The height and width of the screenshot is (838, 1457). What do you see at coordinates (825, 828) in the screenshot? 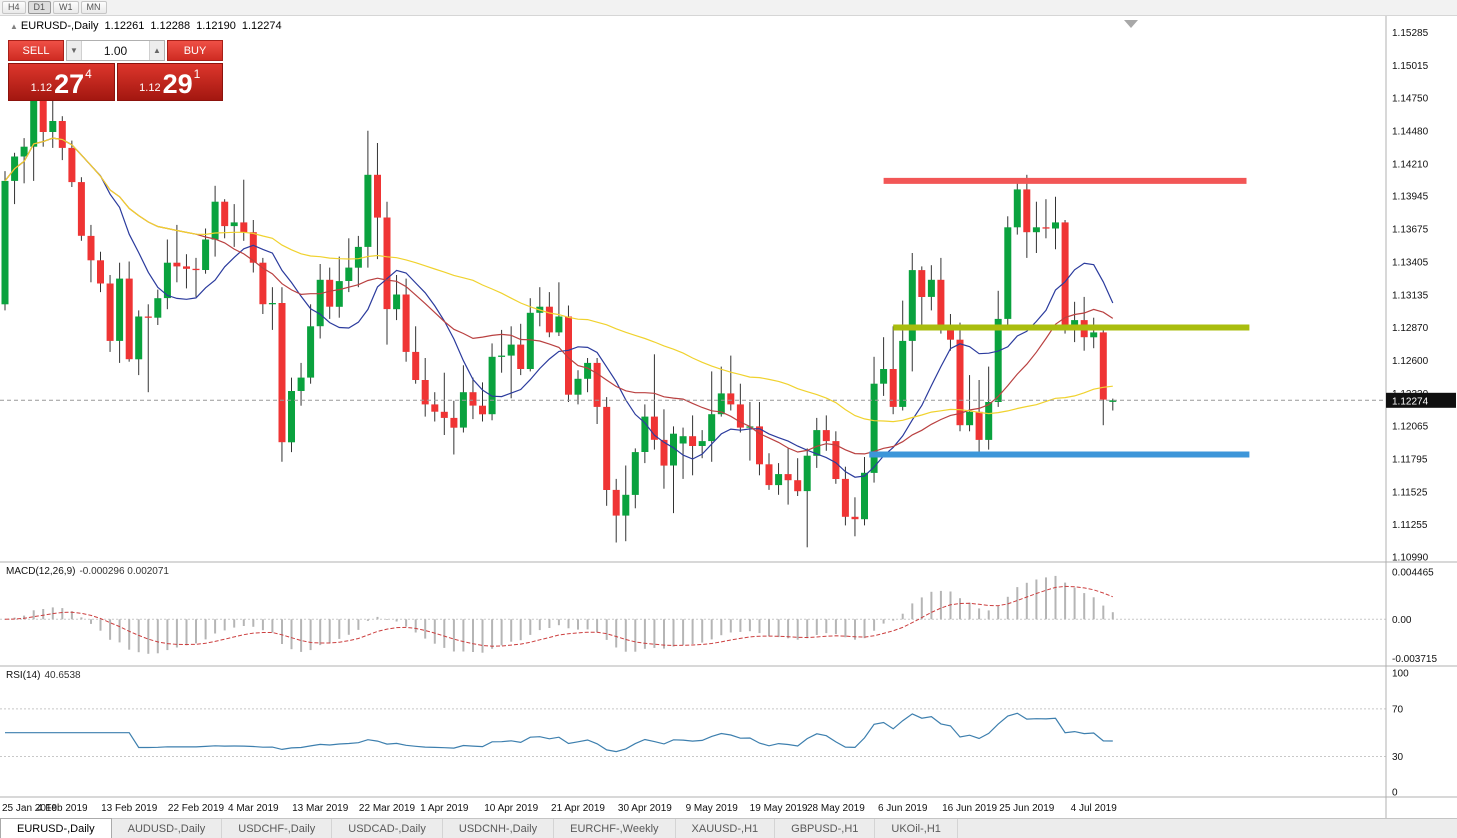
I see `tab-gbpusd-h1: GBPUSD-,H1` at bounding box center [825, 828].